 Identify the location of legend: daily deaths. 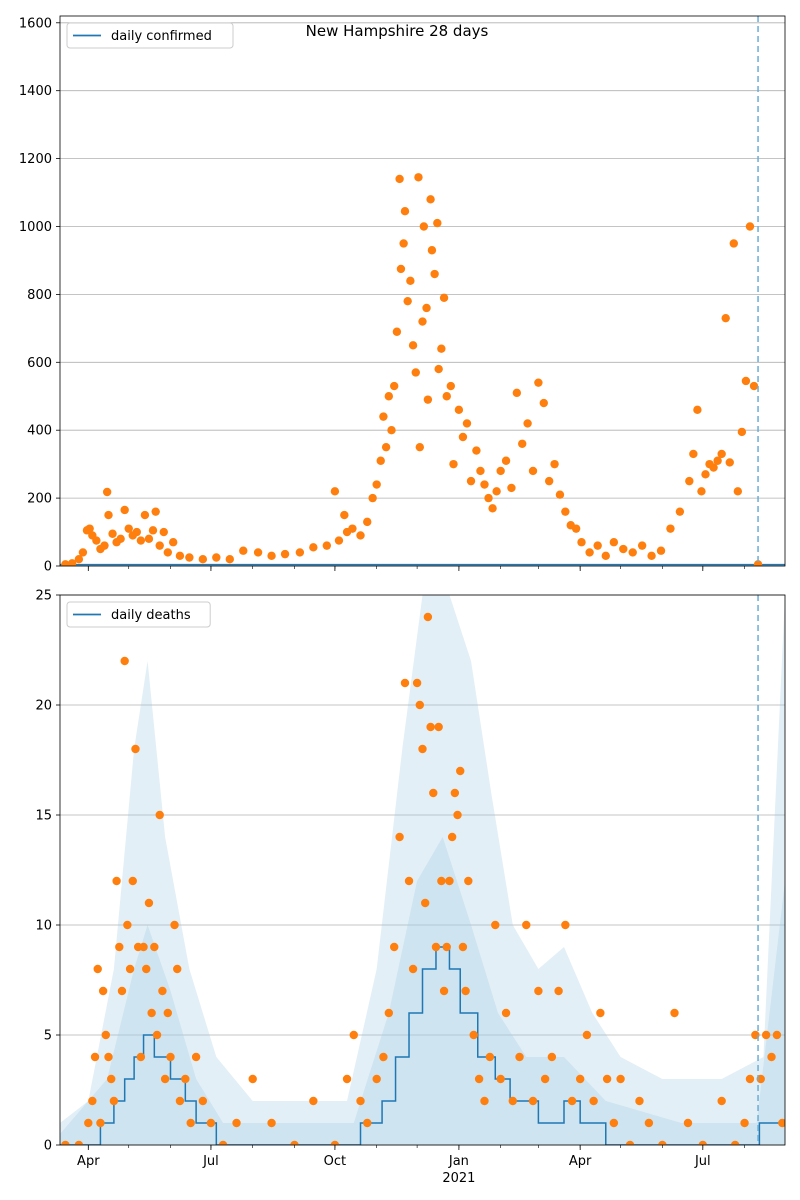
(138, 614).